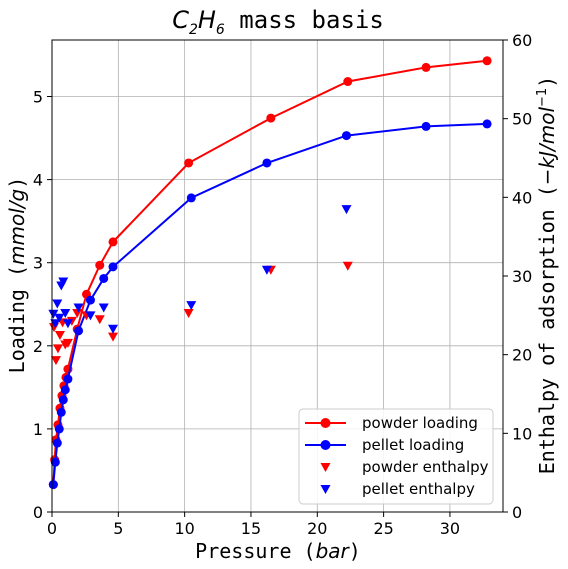  I want to click on legend-item-pellet-enthalpy: pellet enthalpy, so click(397, 489).